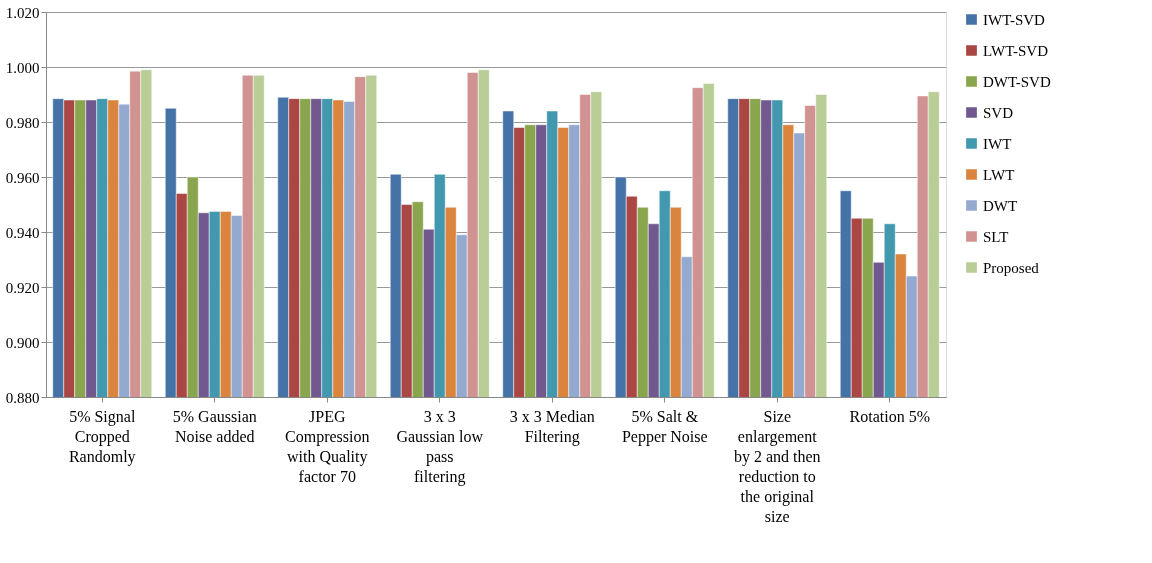 The image size is (1152, 563). I want to click on y-tick-label: 0.980, so click(22, 122).